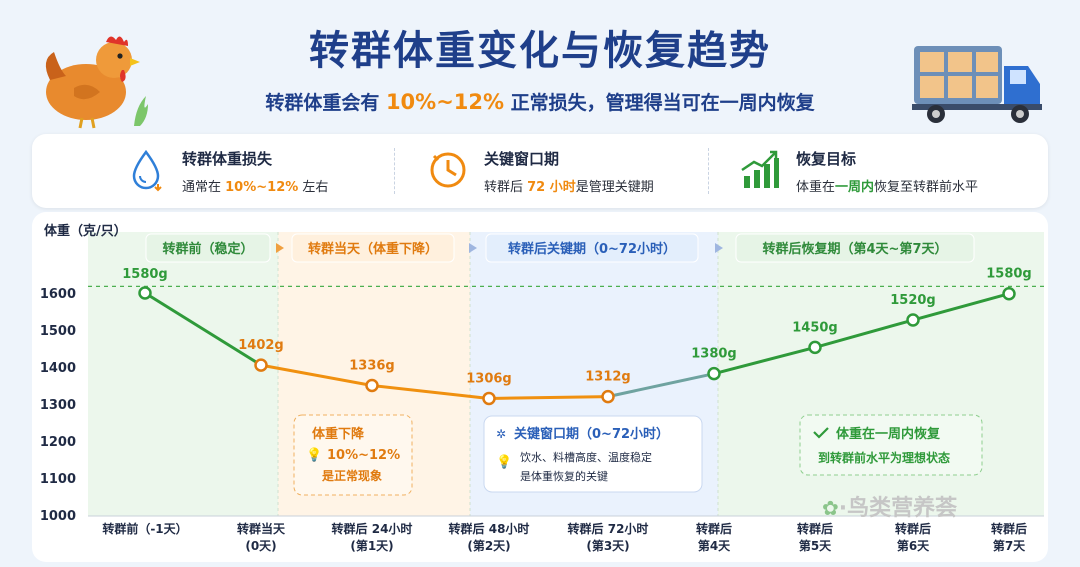  Describe the element at coordinates (227, 159) in the screenshot. I see `info-title: 转群体重损失` at that location.